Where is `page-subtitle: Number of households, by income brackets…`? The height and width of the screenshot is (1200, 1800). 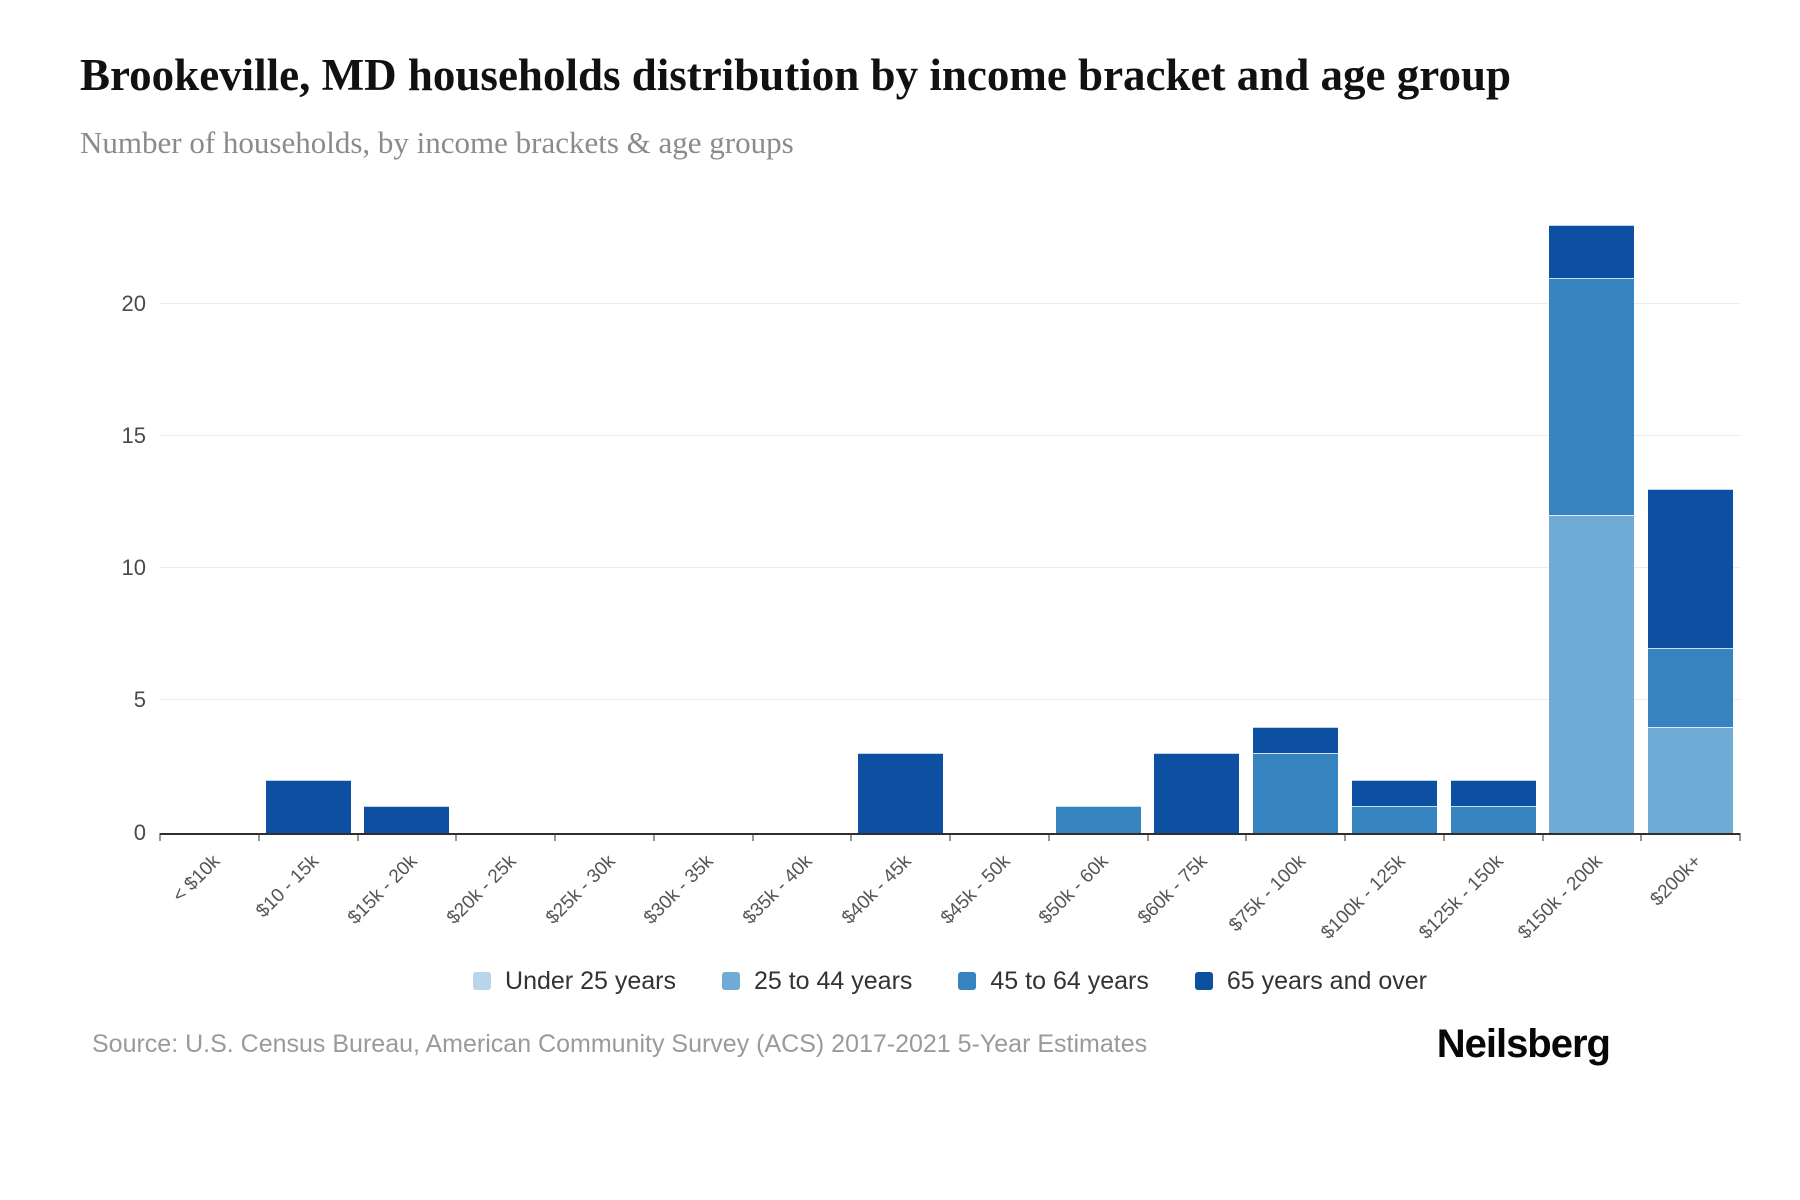 page-subtitle: Number of households, by income brackets… is located at coordinates (437, 142).